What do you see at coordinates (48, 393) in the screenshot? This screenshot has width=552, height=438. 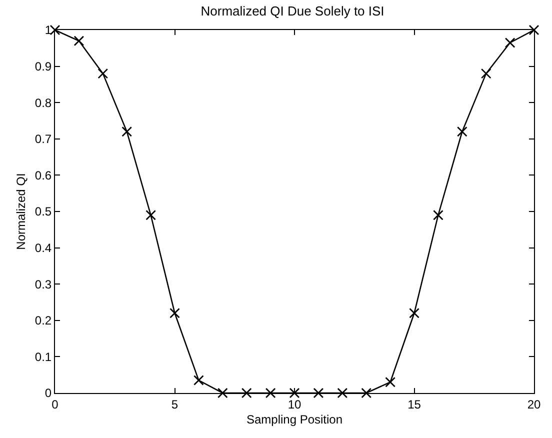 I see `y-tick-label: 0` at bounding box center [48, 393].